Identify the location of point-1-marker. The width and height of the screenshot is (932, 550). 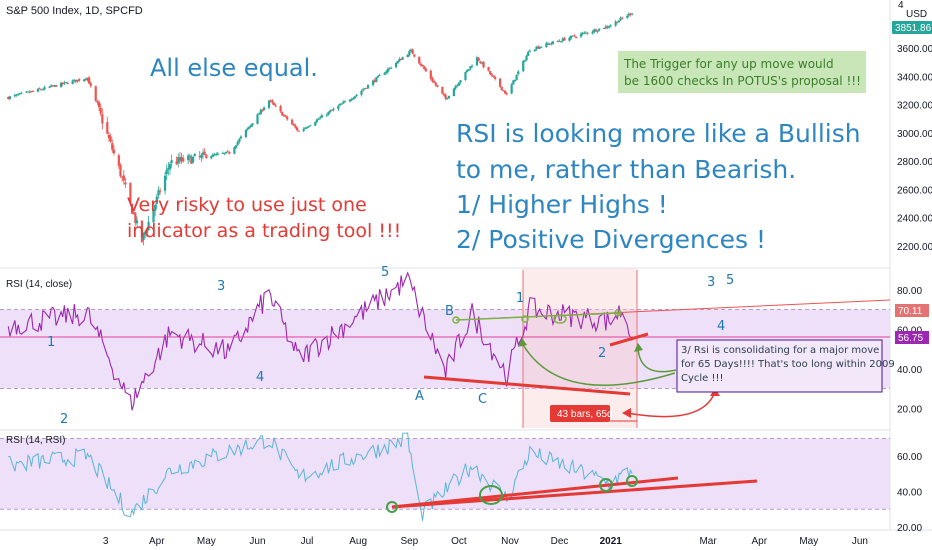
(525, 319).